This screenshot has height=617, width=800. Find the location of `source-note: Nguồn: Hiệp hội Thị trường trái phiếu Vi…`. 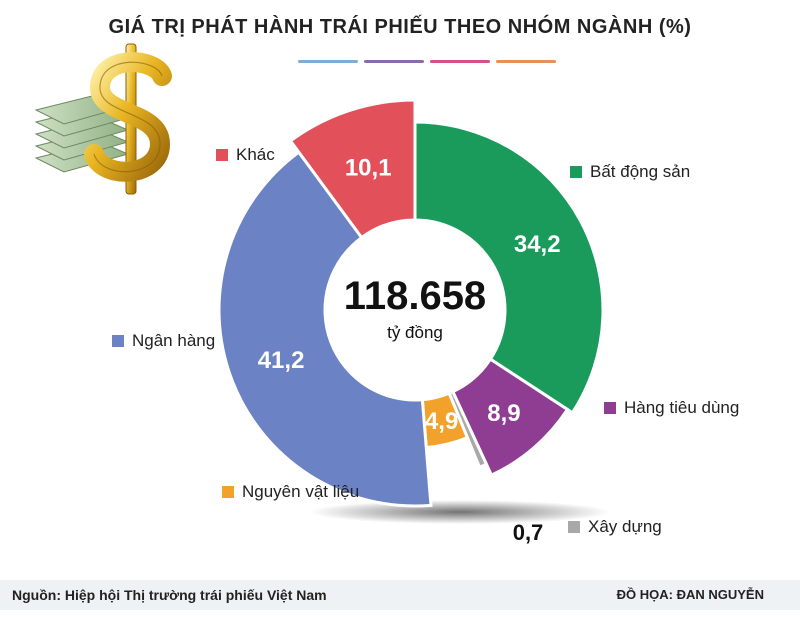

source-note: Nguồn: Hiệp hội Thị trường trái phiếu Vi… is located at coordinates (169, 595).